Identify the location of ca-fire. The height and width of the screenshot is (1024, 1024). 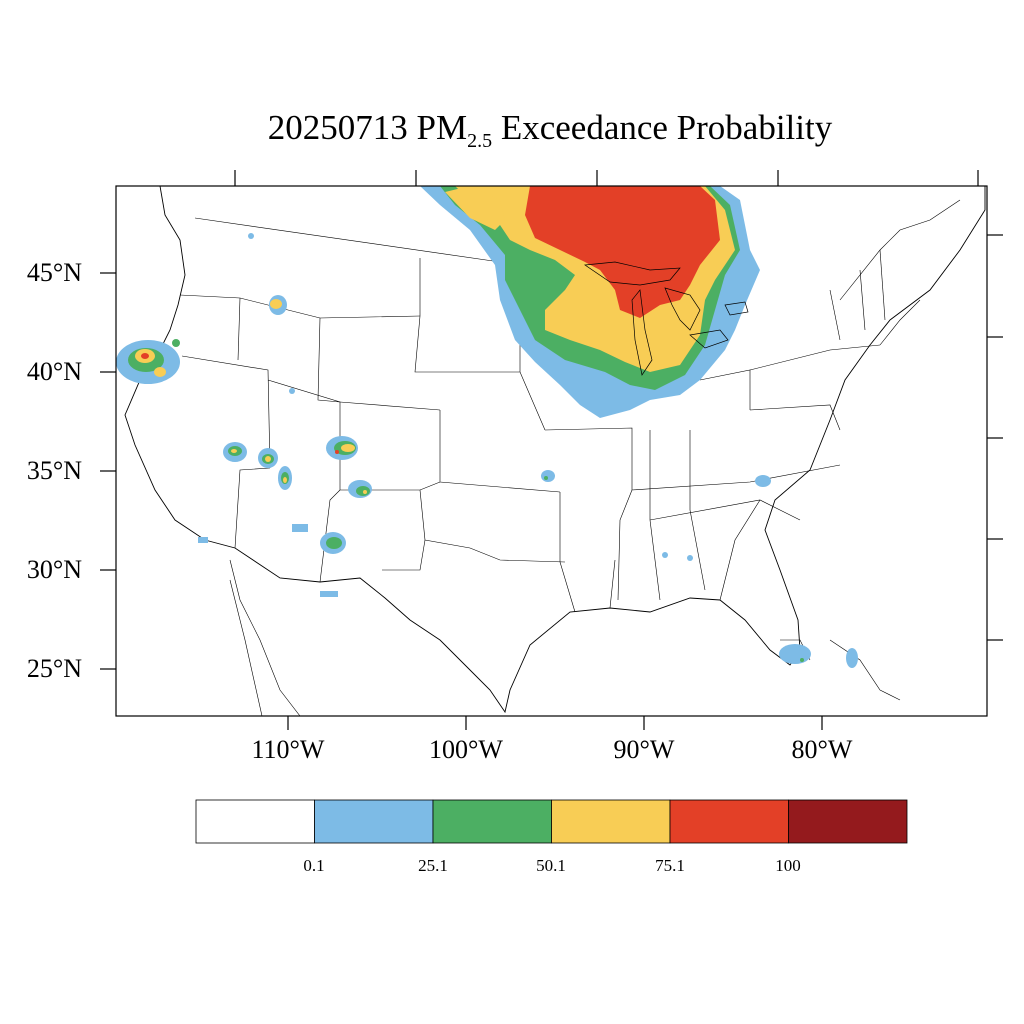
(148, 361).